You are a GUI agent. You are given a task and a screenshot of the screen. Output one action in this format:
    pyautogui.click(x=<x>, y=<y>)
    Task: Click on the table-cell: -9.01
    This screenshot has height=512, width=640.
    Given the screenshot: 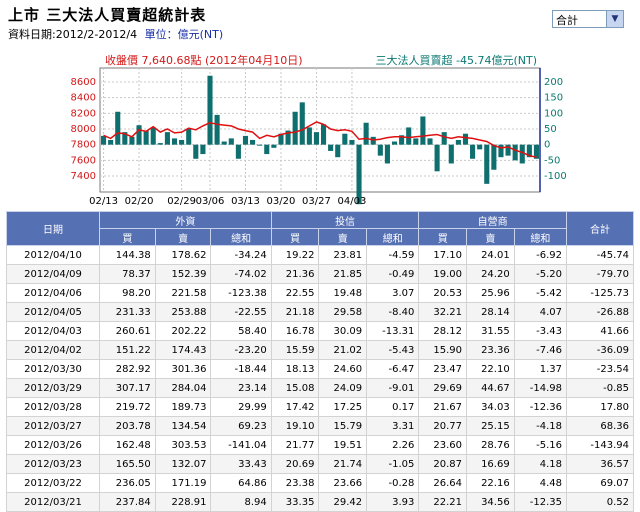 What is the action you would take?
    pyautogui.click(x=393, y=388)
    